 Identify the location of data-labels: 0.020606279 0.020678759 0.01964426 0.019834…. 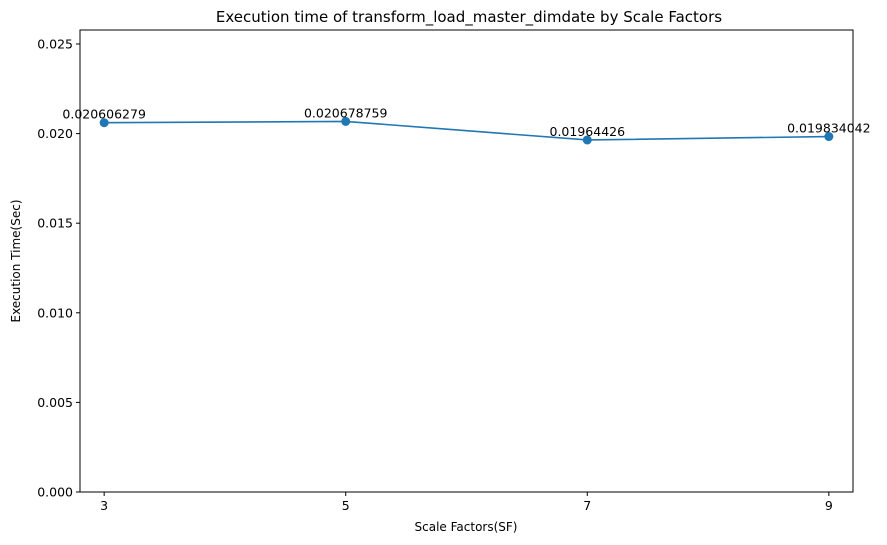
(466, 122).